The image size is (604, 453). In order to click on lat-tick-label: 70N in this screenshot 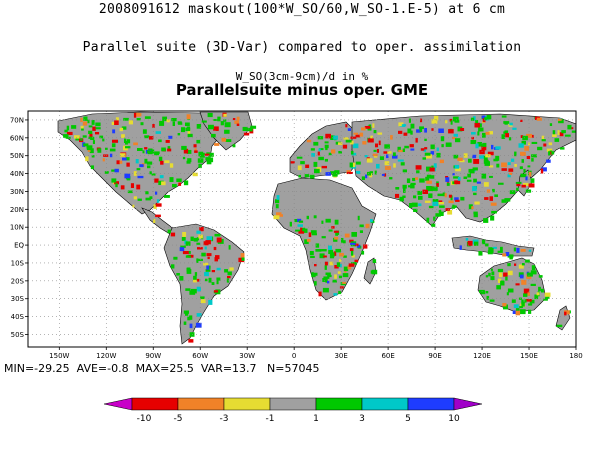, I will do `click(17, 120)`.